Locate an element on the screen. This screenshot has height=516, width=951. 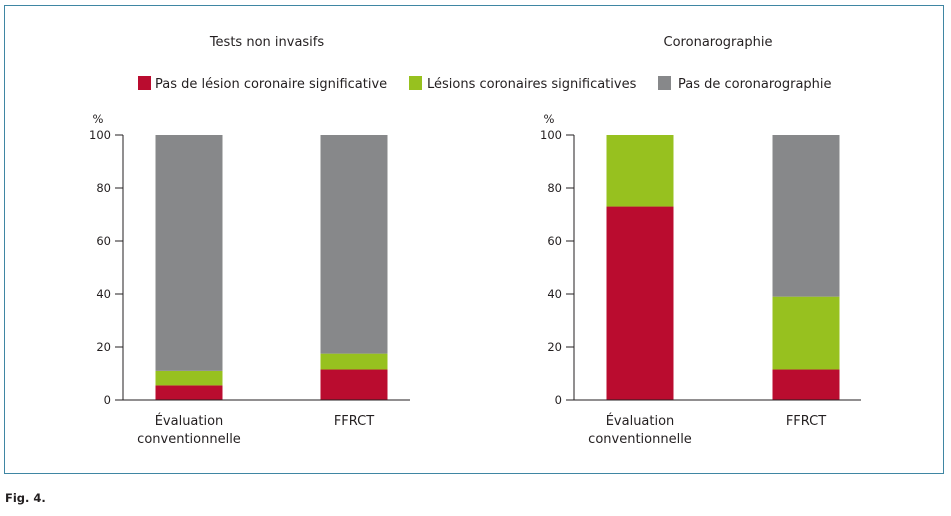
legend-item: Pas de coronarographie is located at coordinates (745, 84).